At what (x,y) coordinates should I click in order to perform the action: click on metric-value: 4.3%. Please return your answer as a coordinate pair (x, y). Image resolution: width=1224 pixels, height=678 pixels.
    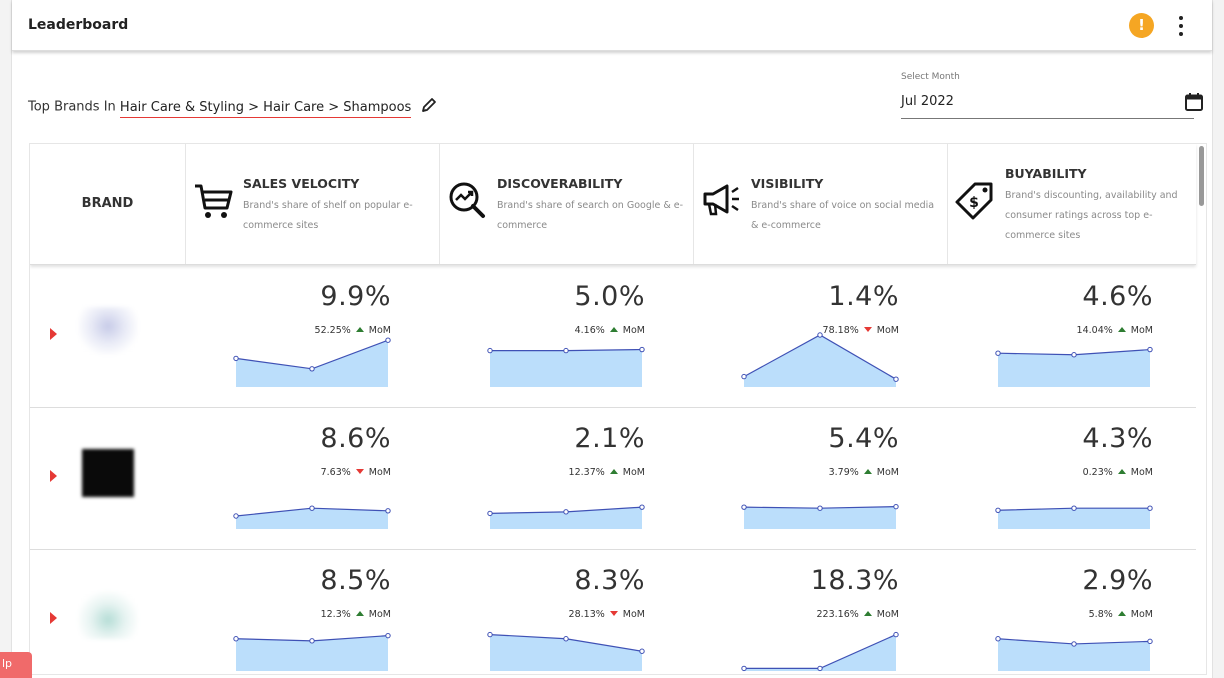
    Looking at the image, I should click on (1117, 438).